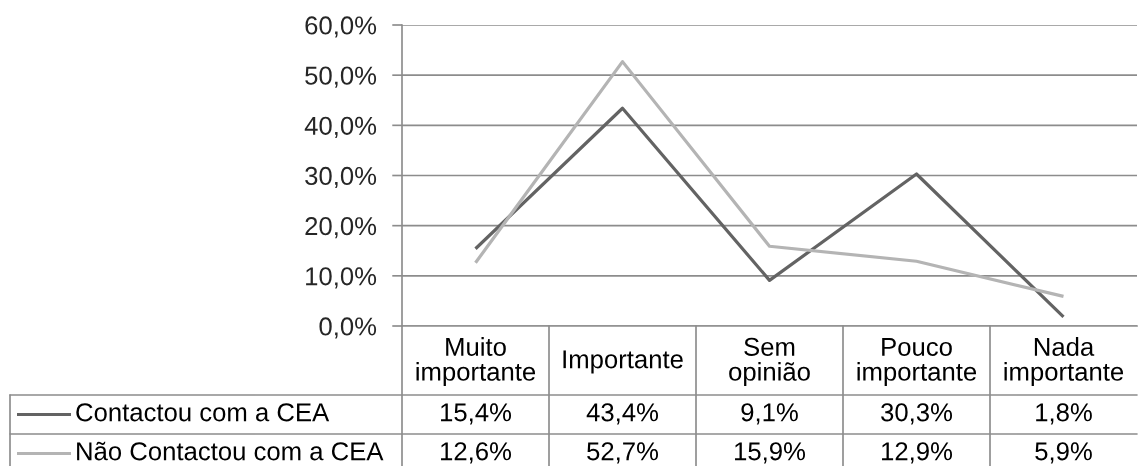 Image resolution: width=1138 pixels, height=466 pixels. Describe the element at coordinates (341, 177) in the screenshot. I see `y-tick-label: 30,0%` at that location.